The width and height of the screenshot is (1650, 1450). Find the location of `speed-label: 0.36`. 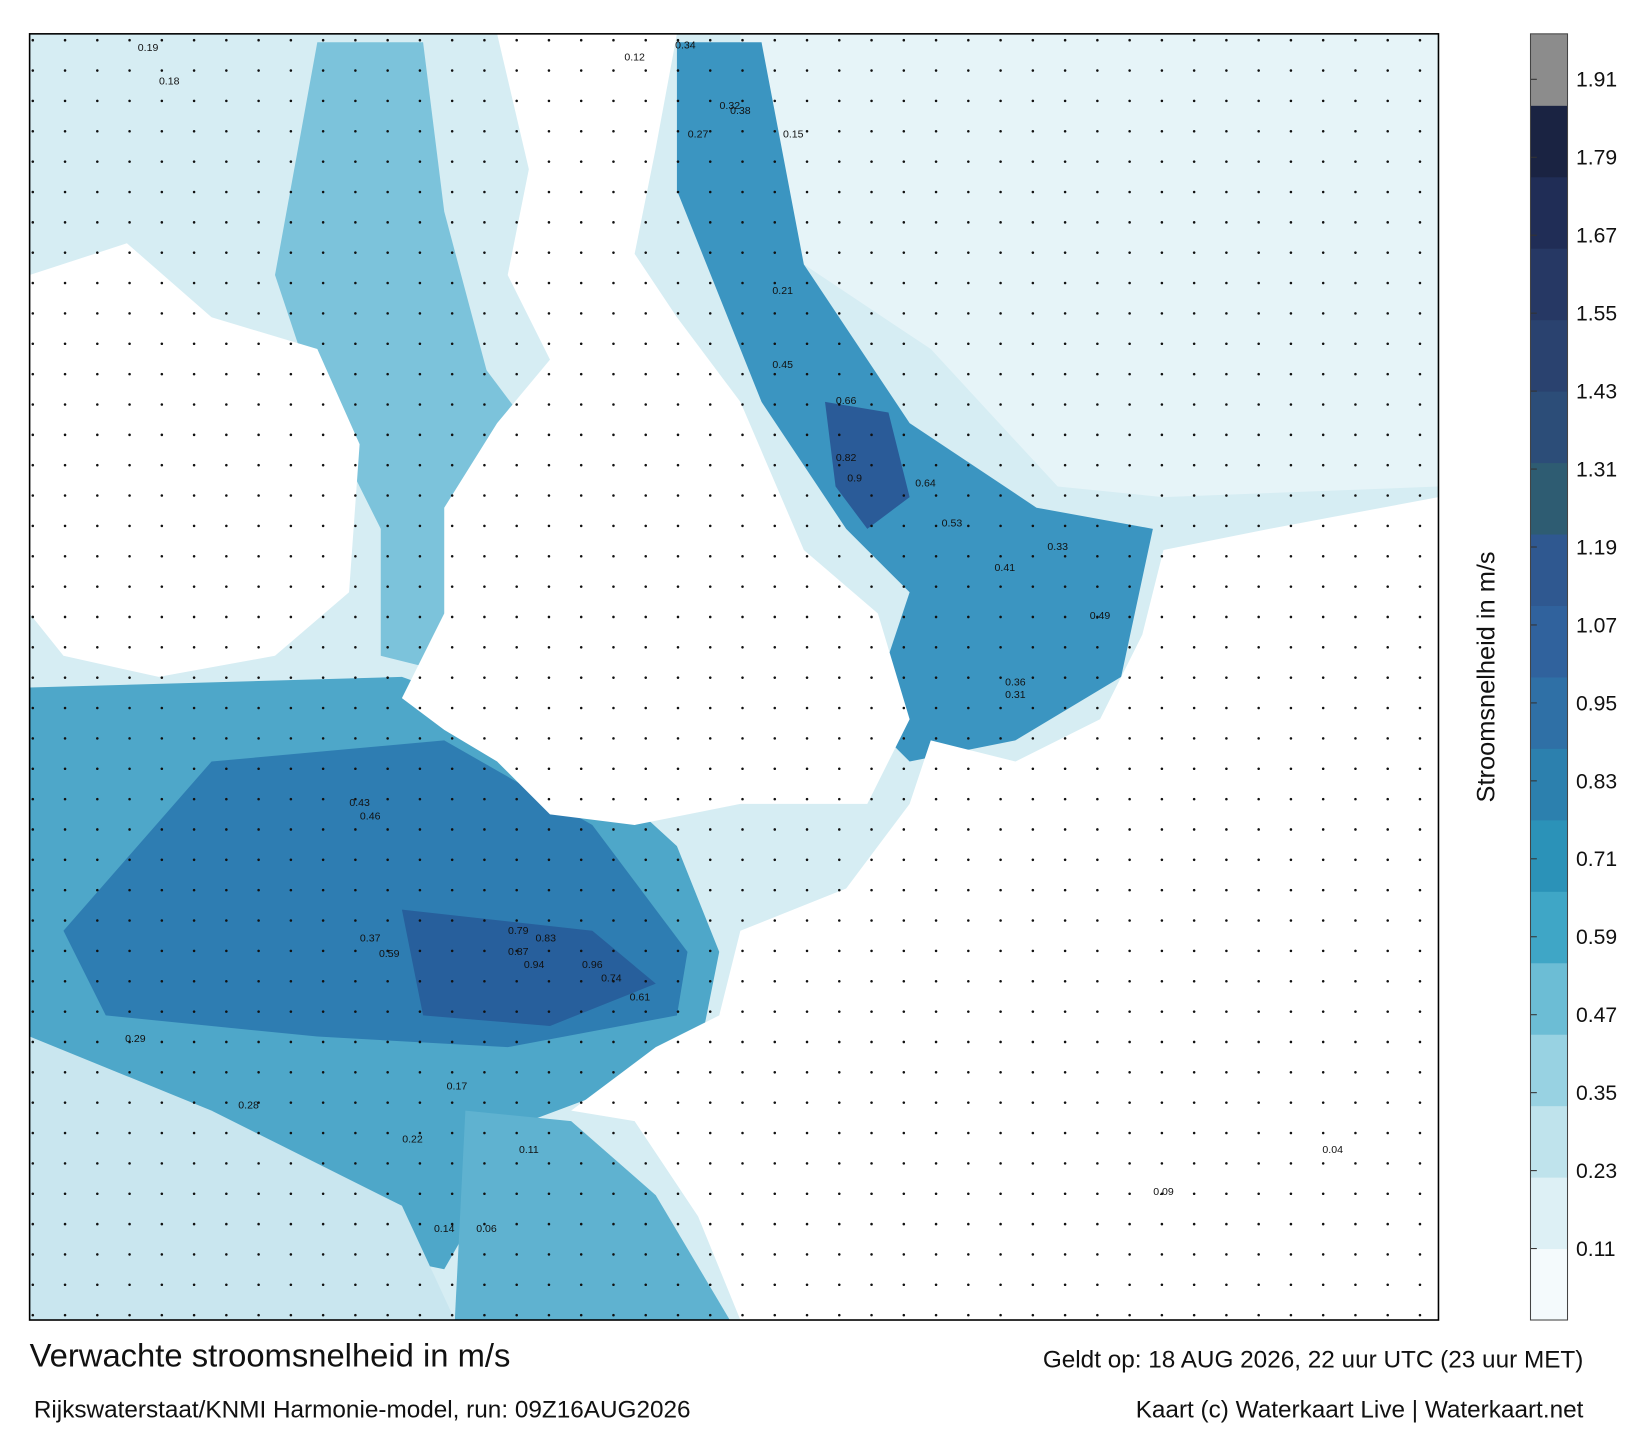

speed-label: 0.36 is located at coordinates (1015, 682).